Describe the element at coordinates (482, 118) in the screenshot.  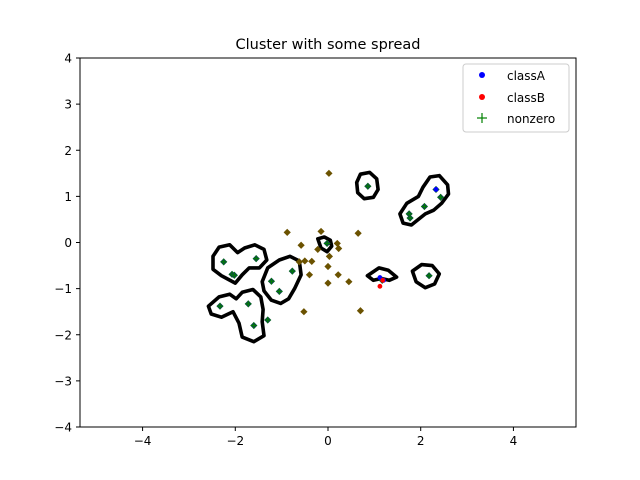
I see `legend-marker-nonzero` at that location.